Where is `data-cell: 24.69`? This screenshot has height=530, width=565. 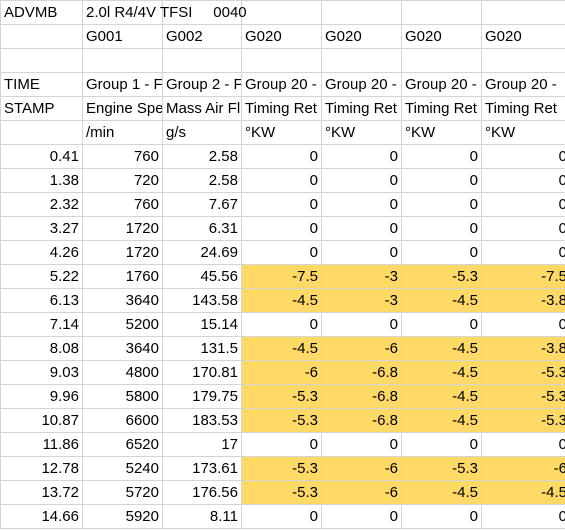 data-cell: 24.69 is located at coordinates (202, 252).